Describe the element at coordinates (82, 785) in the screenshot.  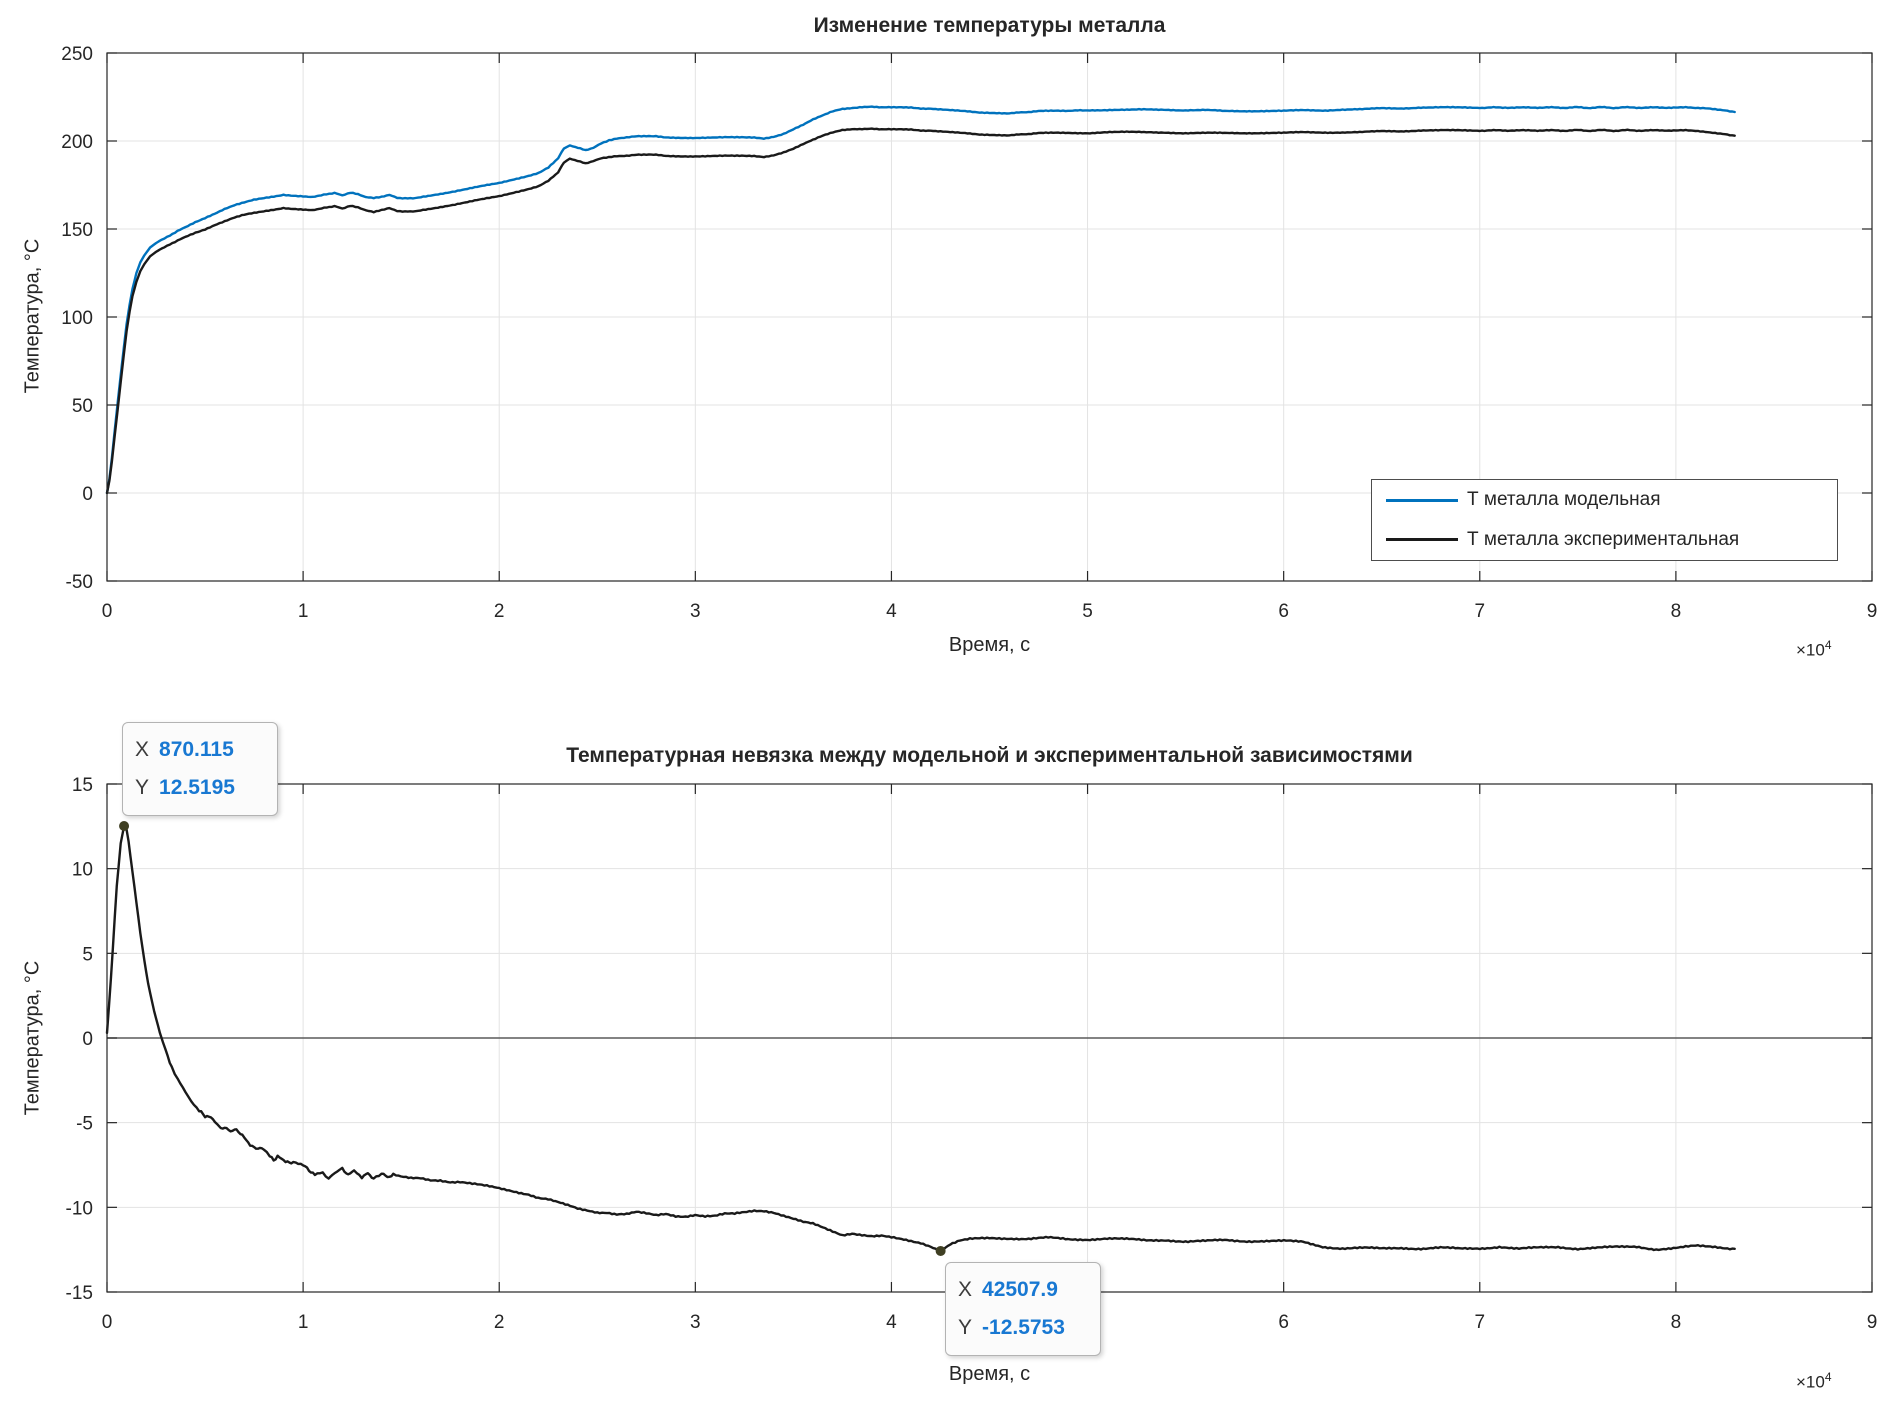
I see `y-tick-label: 15` at that location.